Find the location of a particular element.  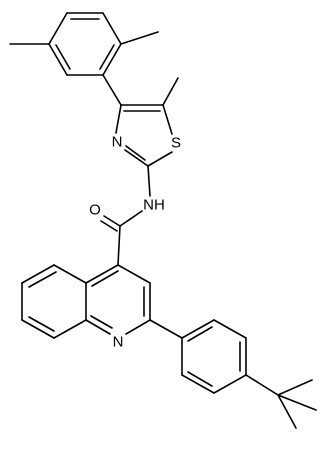

atom-label: O is located at coordinates (95, 210).